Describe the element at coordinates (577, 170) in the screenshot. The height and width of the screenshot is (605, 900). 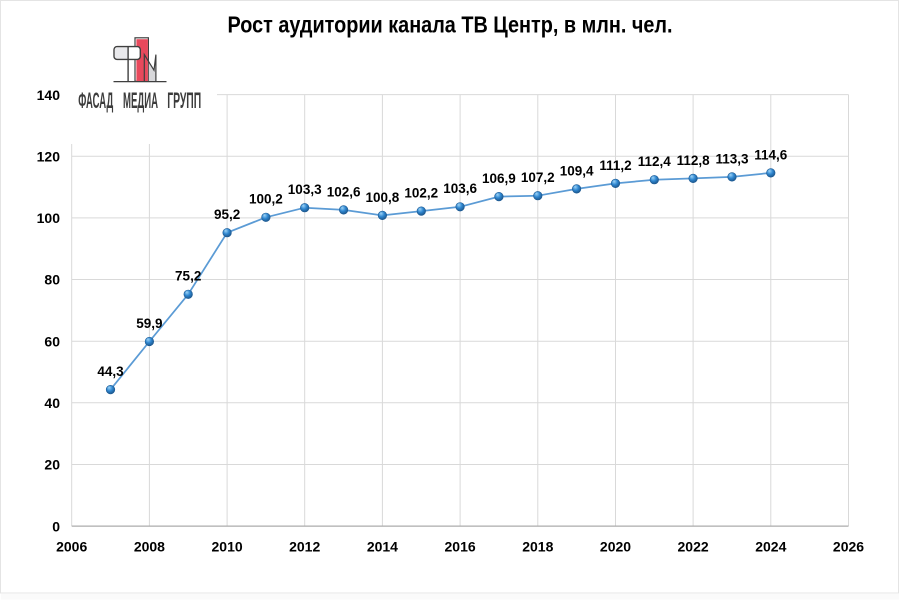
I see `svg-text: 109,4` at that location.